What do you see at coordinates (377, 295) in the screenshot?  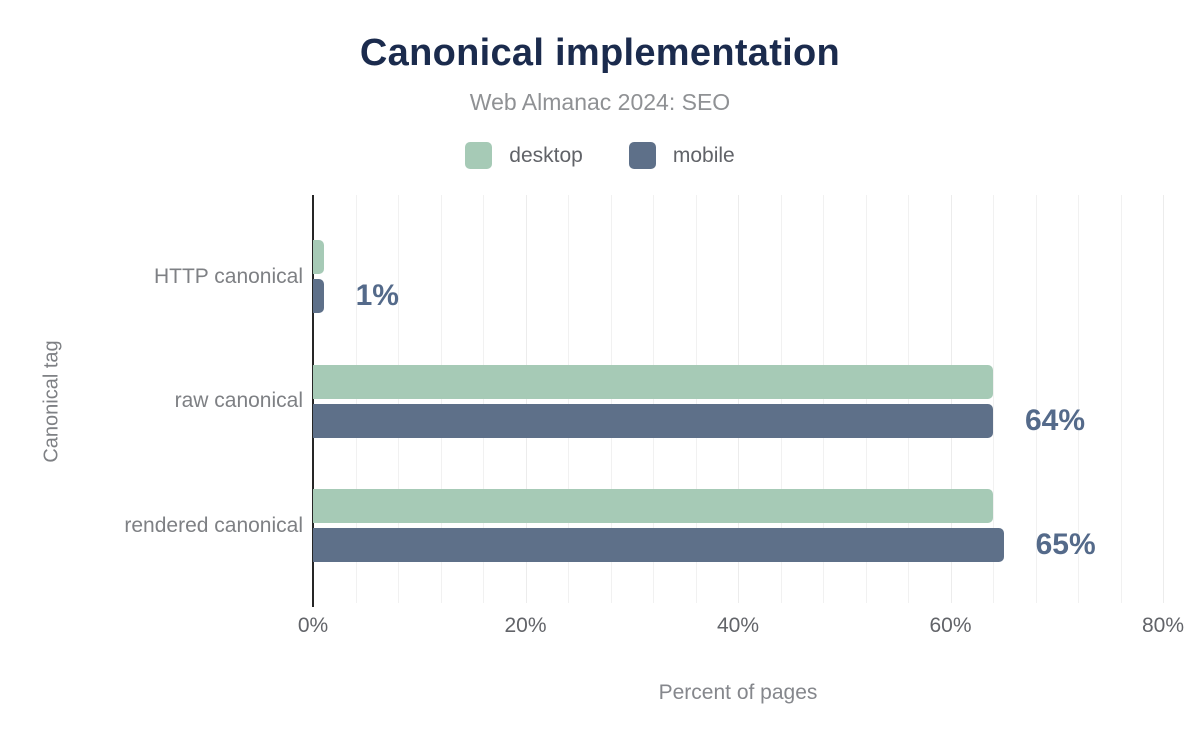 I see `value-label: 1%` at bounding box center [377, 295].